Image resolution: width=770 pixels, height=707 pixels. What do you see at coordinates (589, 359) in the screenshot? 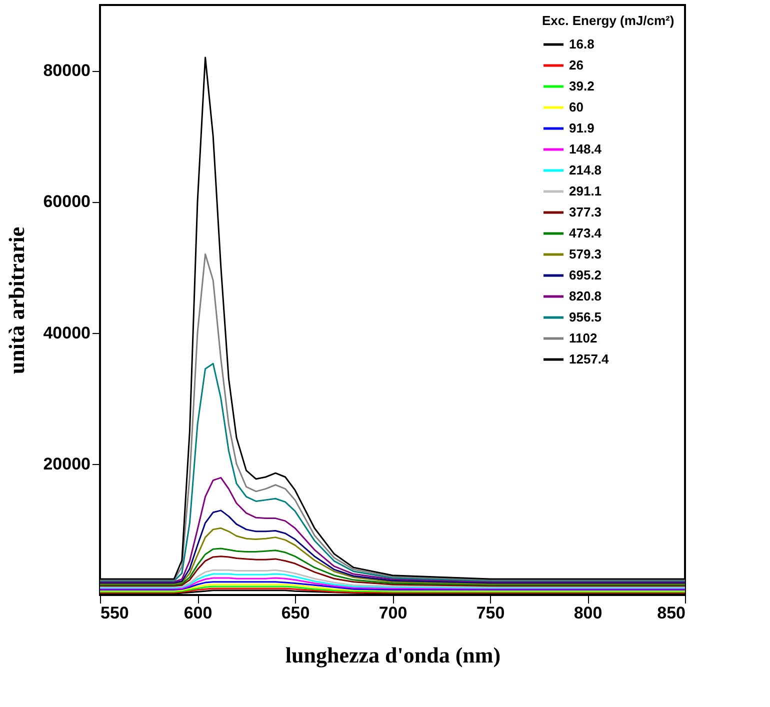
I see `legend-label: 1257.4` at bounding box center [589, 359].